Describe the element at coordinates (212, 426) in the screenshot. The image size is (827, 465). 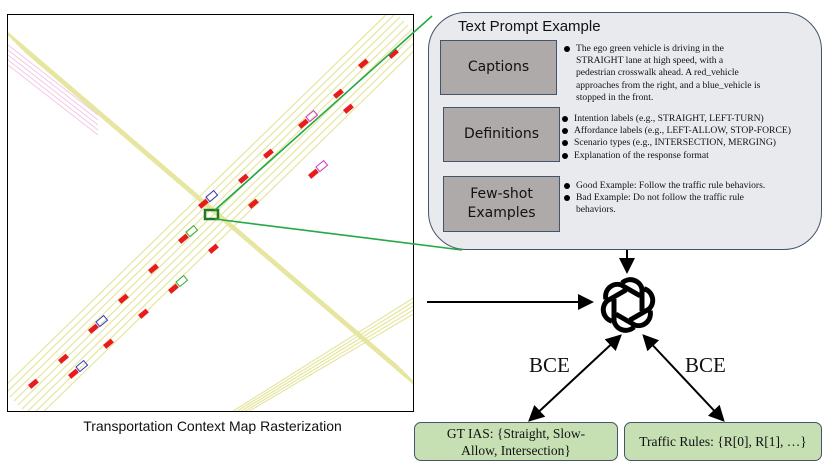
I see `map-caption: Transportation Context Map Rasterization` at that location.